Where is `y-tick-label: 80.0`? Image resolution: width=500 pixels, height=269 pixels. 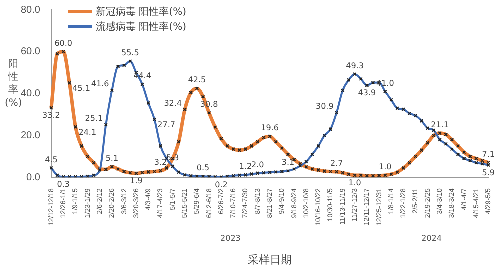
y-tick-label: 80.0 is located at coordinates (30, 10).